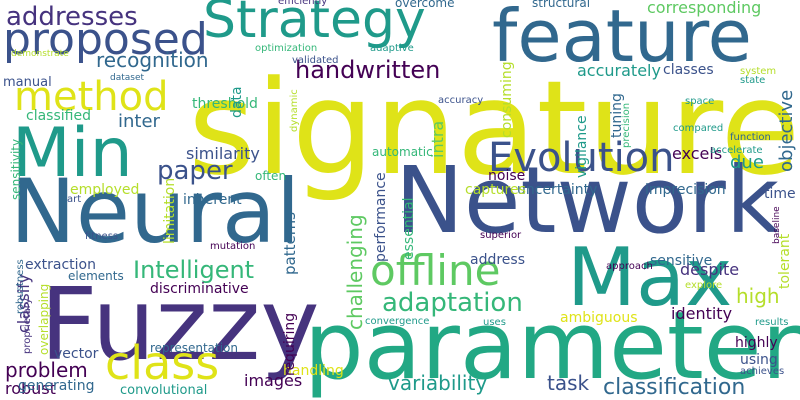 The width and height of the screenshot is (800, 400). I want to click on word-cloud-term: robust, so click(30, 388).